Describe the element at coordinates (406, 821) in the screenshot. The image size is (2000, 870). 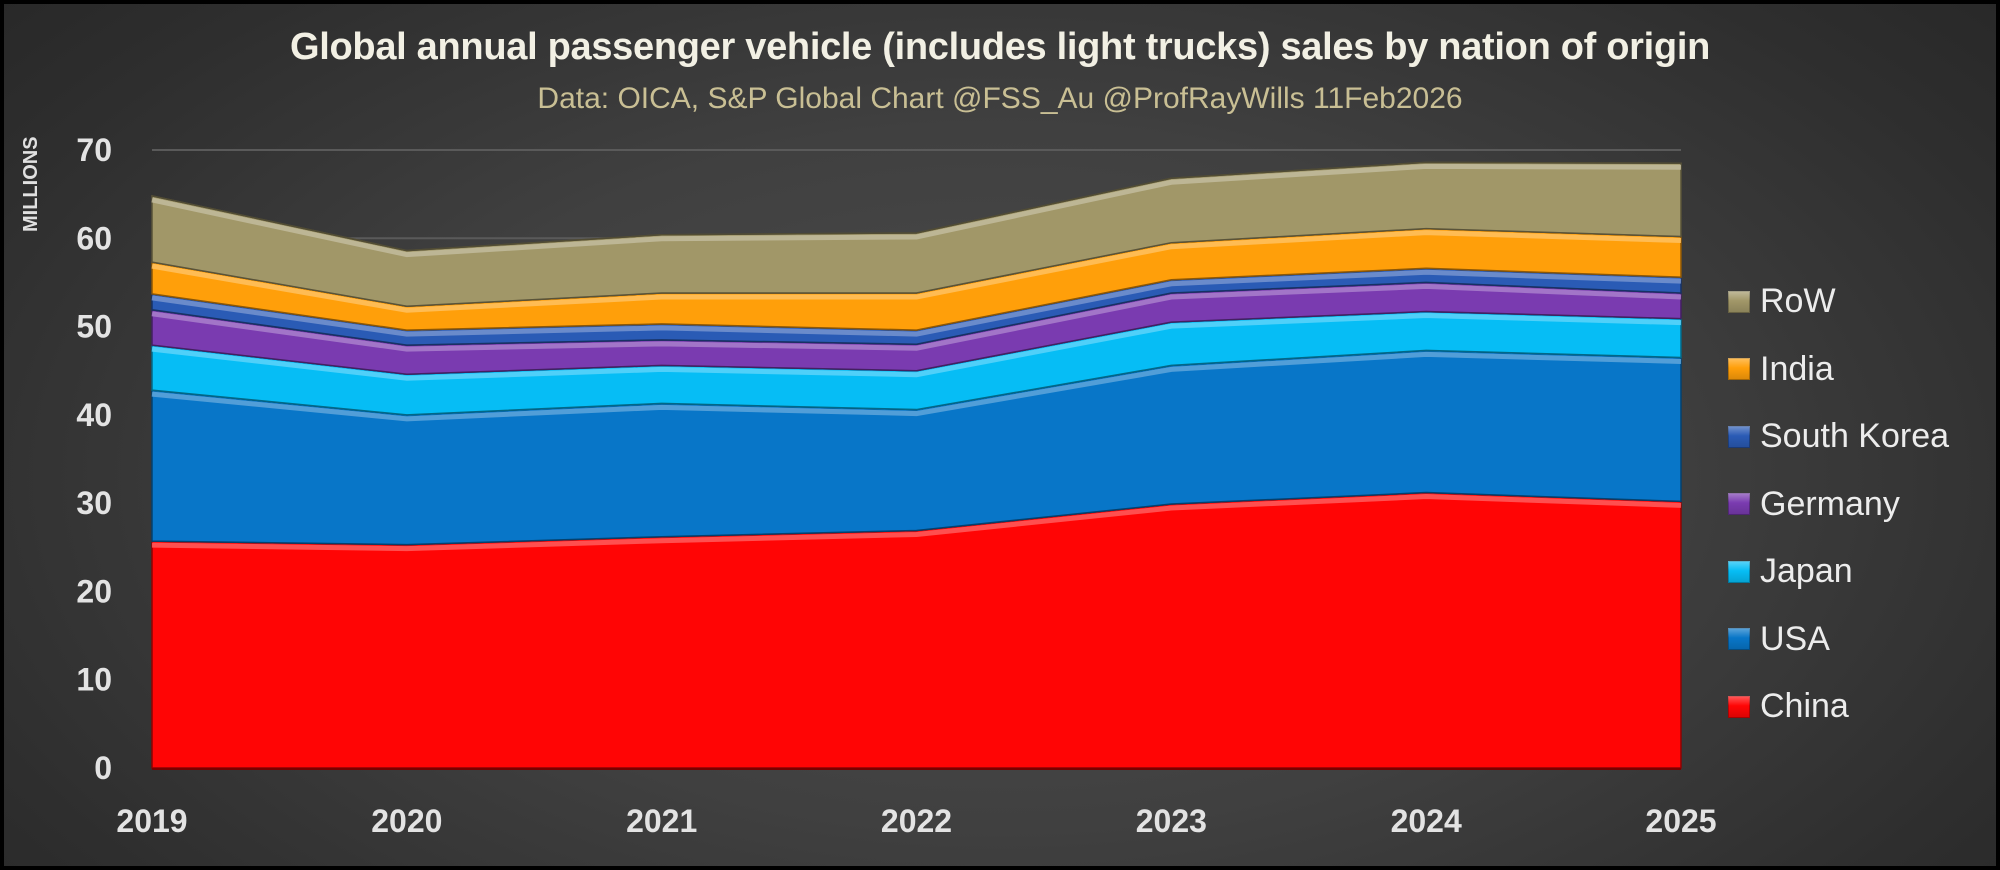
I see `x-tick-label: 2020` at that location.